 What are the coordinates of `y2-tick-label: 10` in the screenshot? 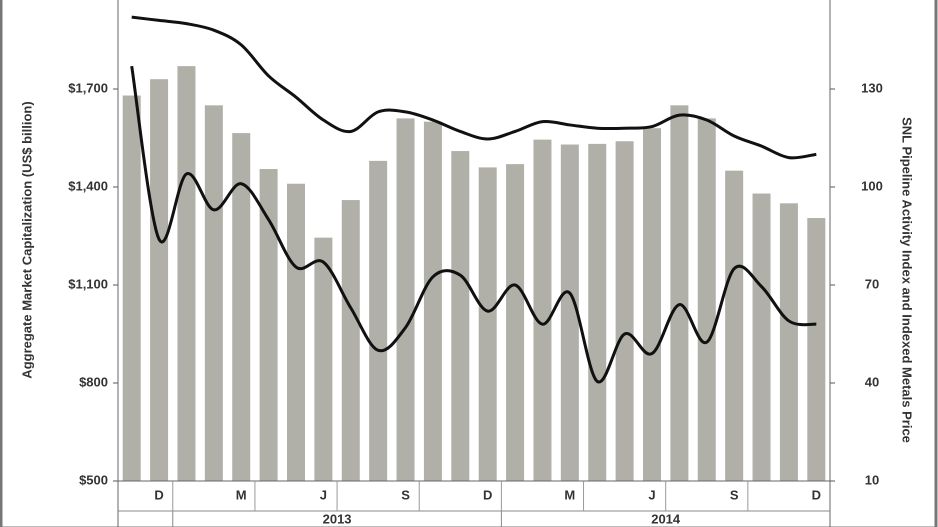 It's located at (872, 479).